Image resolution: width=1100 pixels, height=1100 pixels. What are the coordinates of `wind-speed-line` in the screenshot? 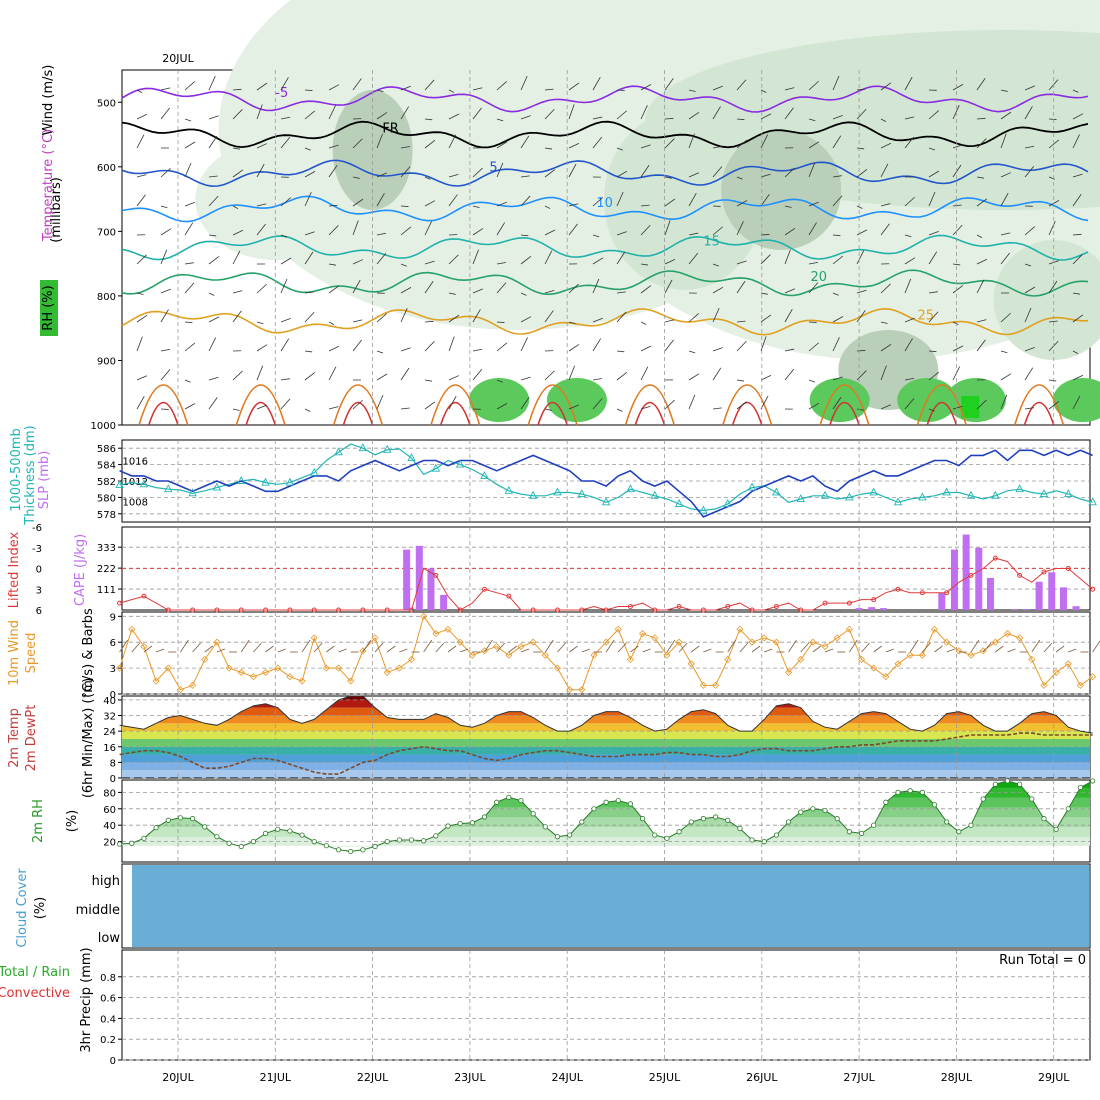 It's located at (606, 653).